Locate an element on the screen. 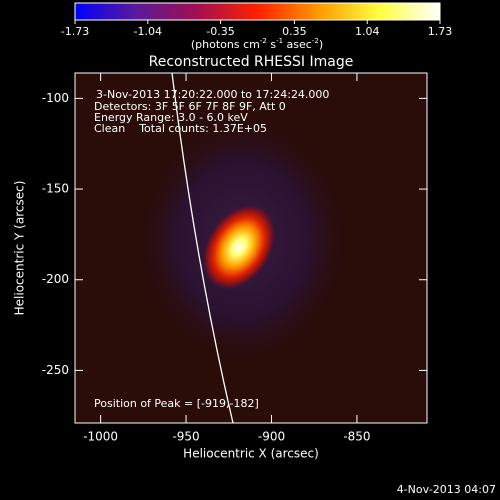 Image resolution: width=500 pixels, height=500 pixels. x-tick-label: -1000 is located at coordinates (100, 437).